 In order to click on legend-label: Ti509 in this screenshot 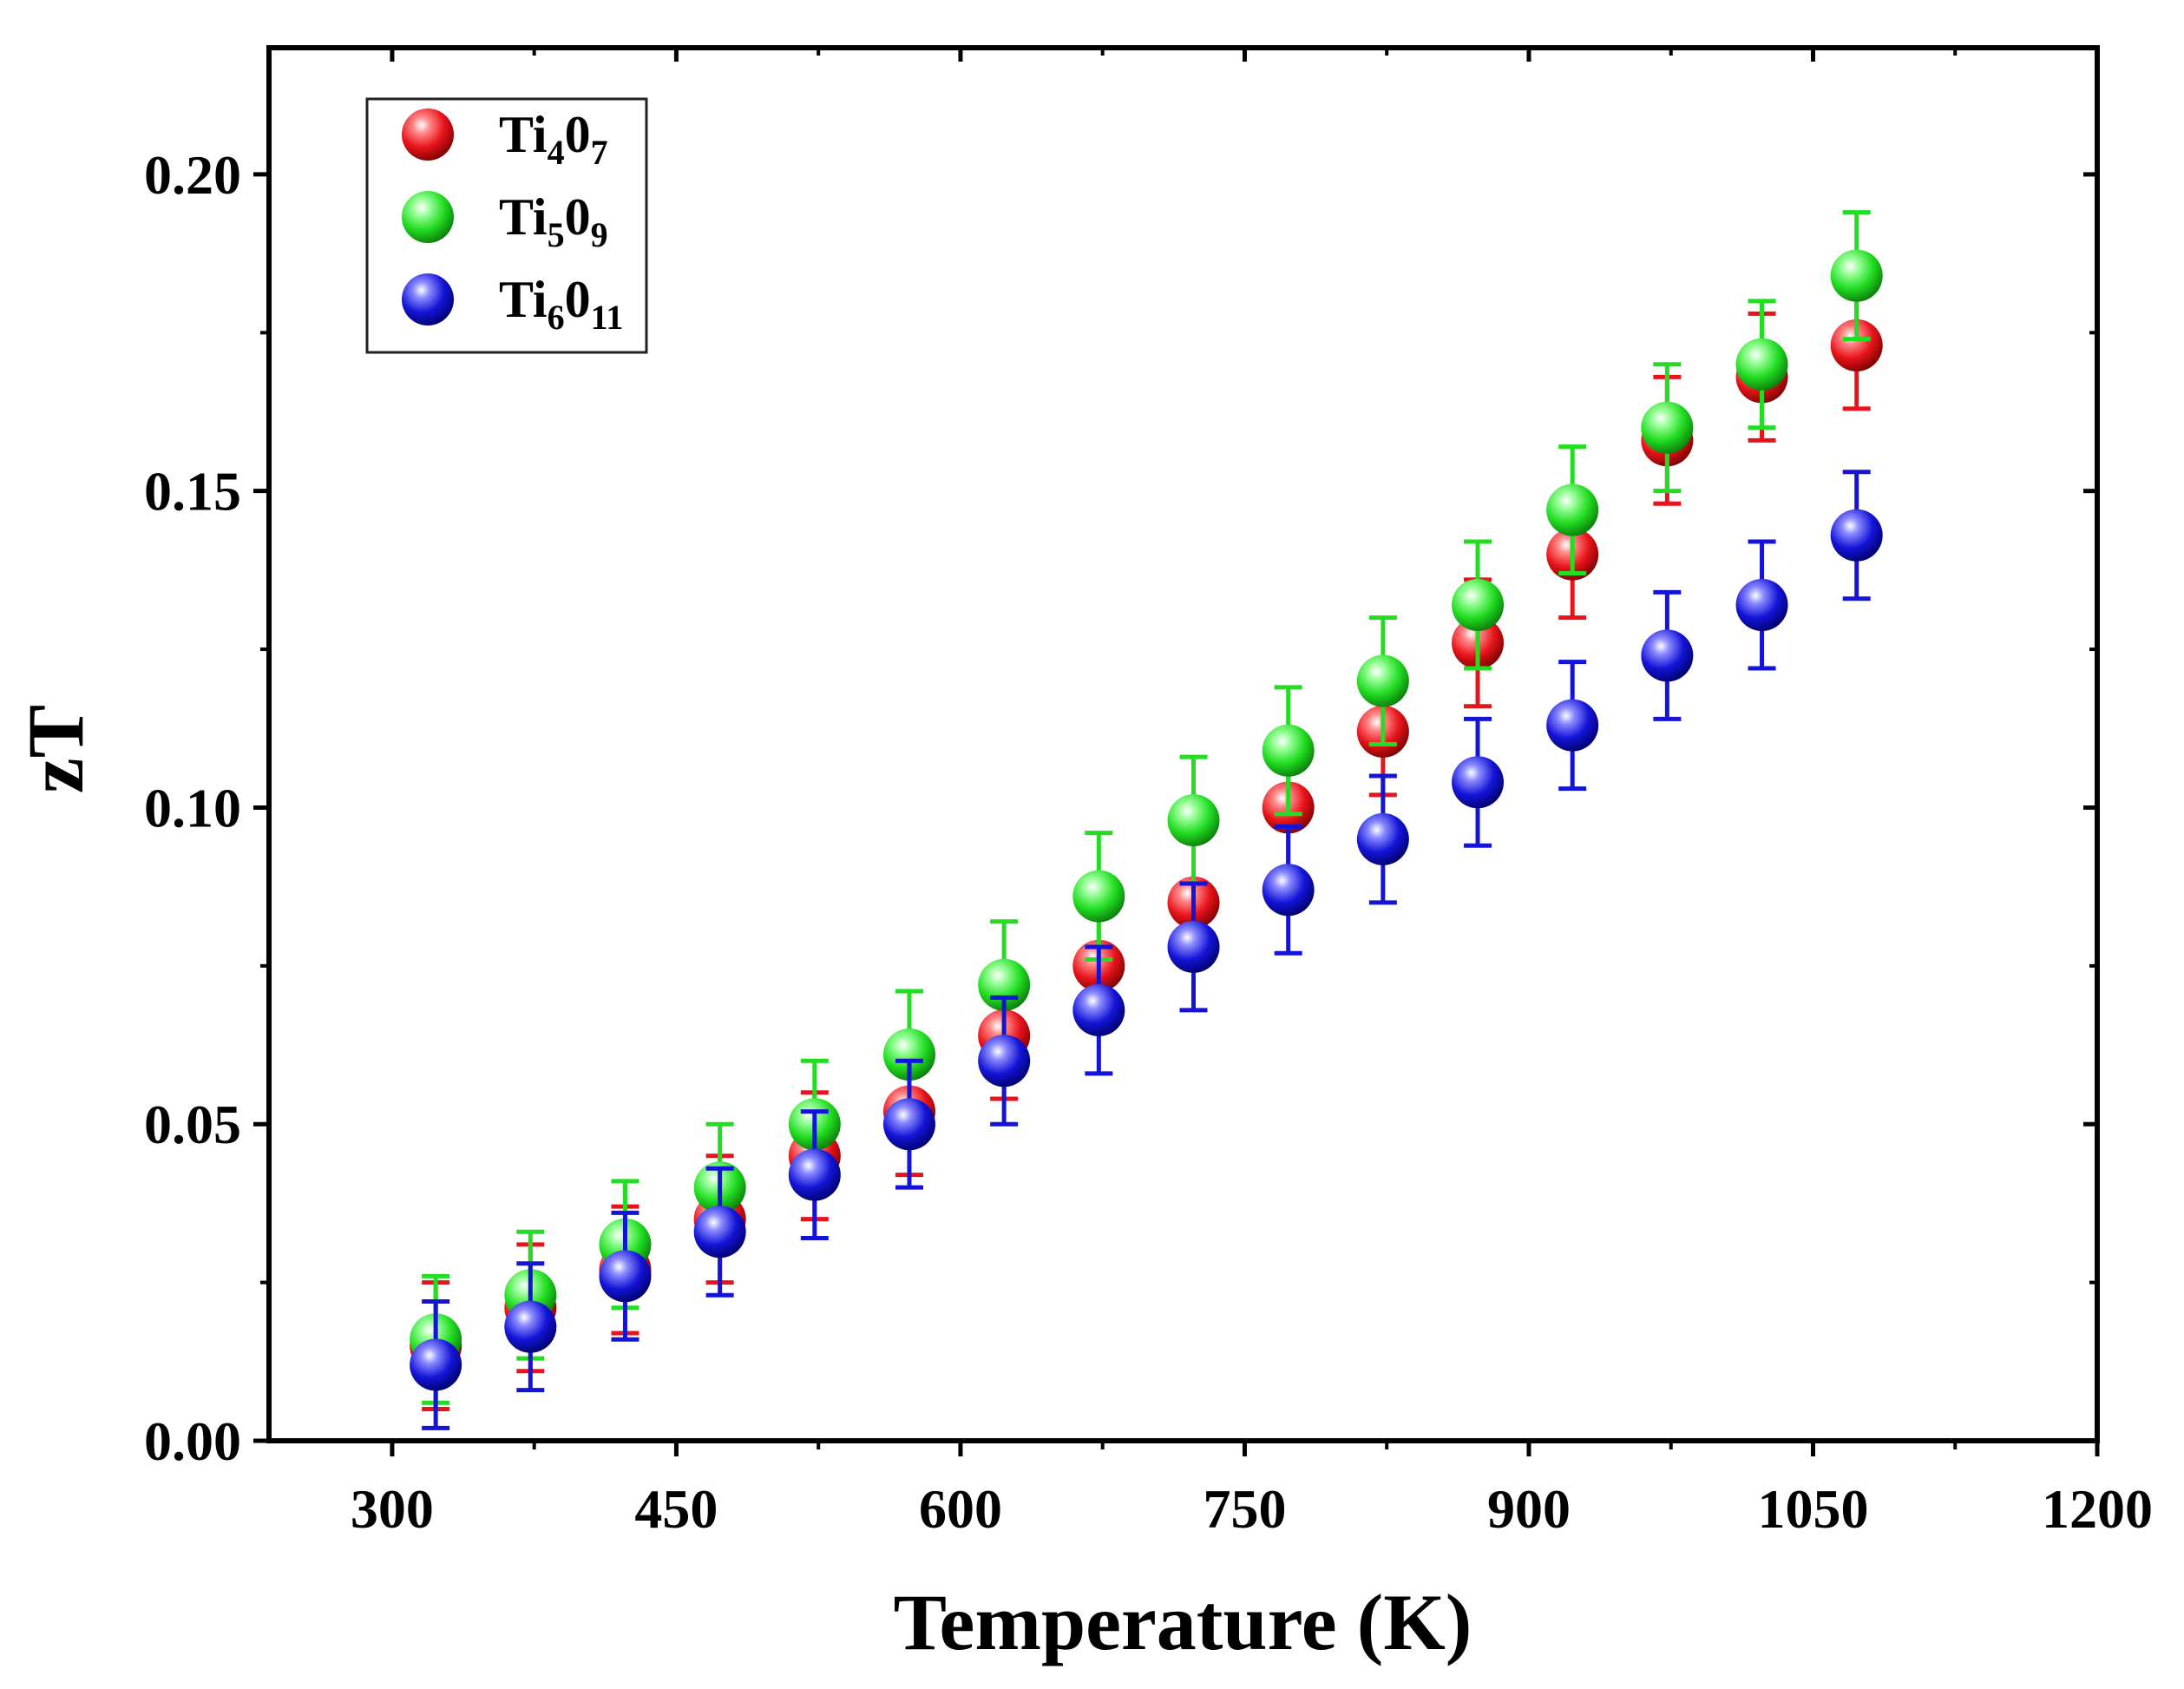, I will do `click(553, 221)`.